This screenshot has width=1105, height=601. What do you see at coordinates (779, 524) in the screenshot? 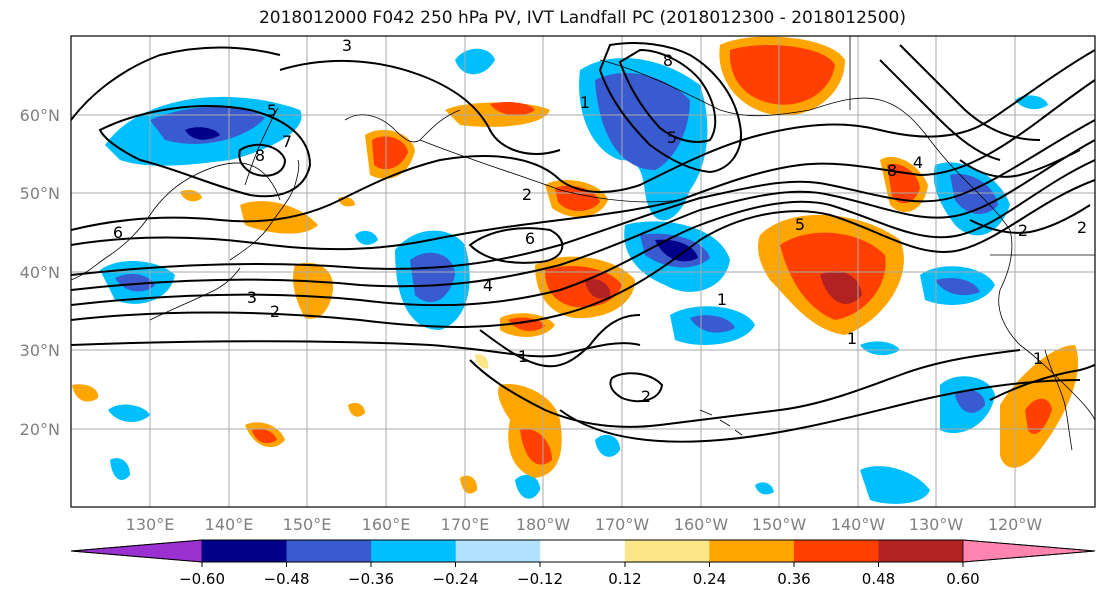
I see `lon-label: 150°W` at bounding box center [779, 524].